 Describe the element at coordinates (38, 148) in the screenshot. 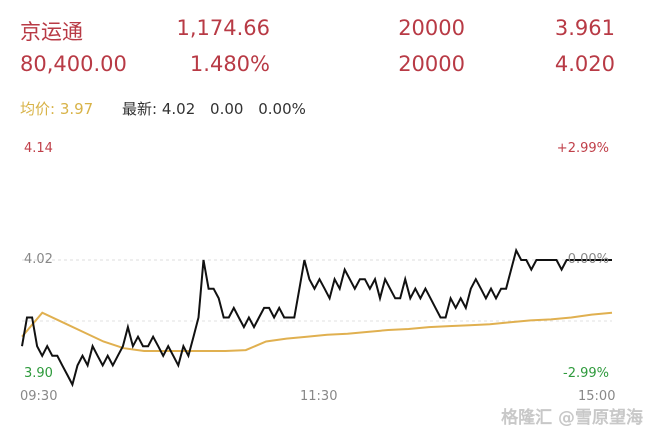

I see `y-label-top: 4.14` at that location.